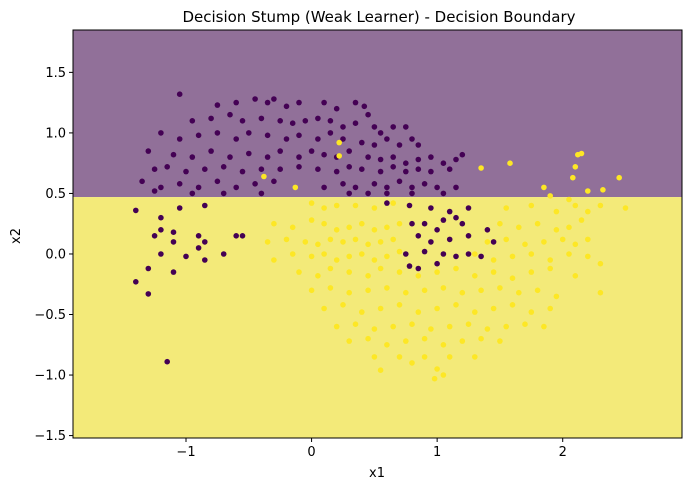 This screenshot has height=490, width=690. I want to click on y-tick-label: 1.0, so click(55, 133).